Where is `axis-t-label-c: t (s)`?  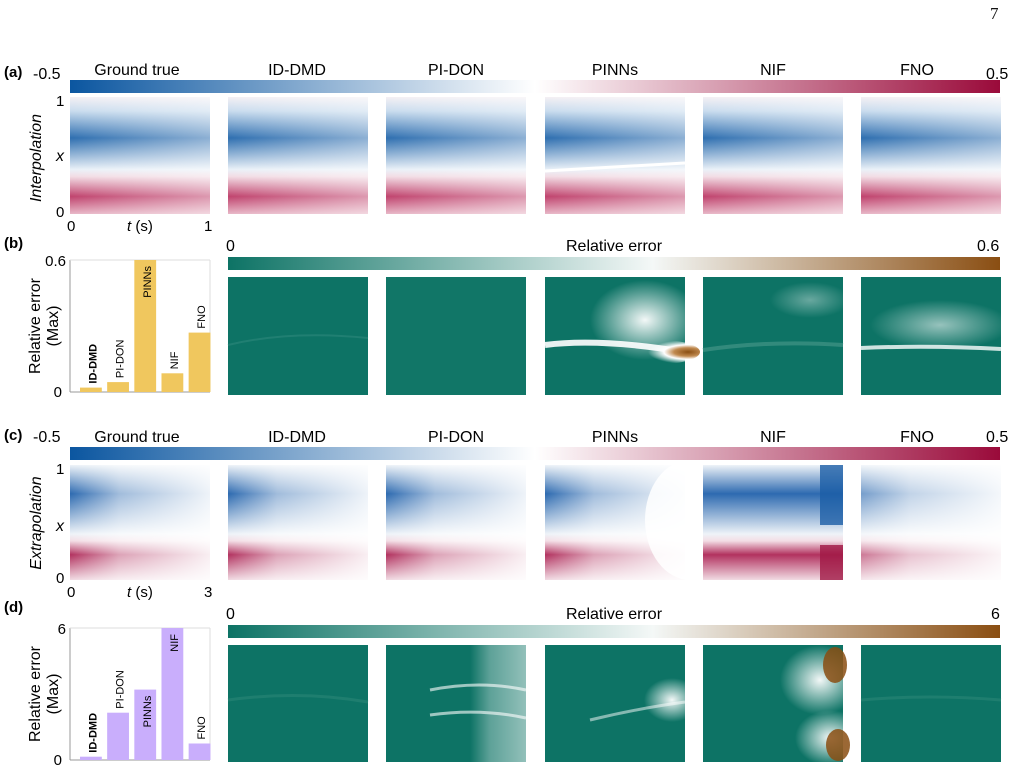 axis-t-label-c: t (s) is located at coordinates (140, 592).